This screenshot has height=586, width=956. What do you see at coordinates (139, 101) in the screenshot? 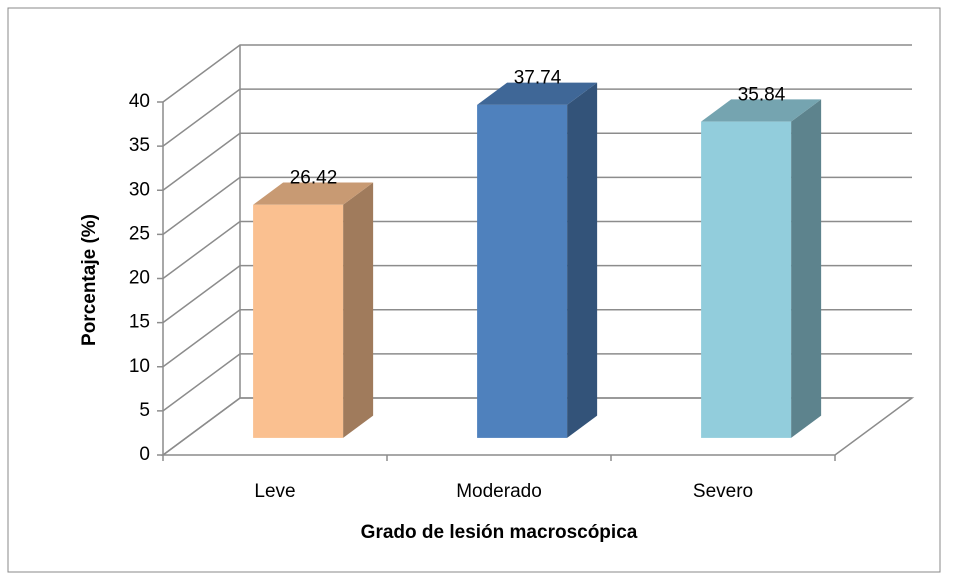
I see `y-tick-label: 40` at bounding box center [139, 101].